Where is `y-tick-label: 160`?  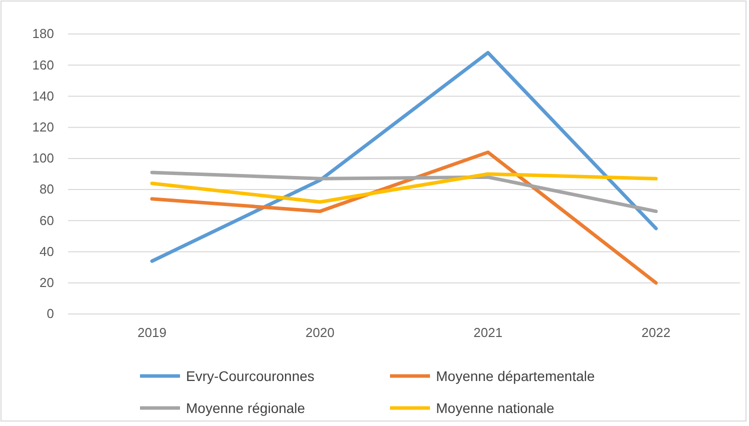 y-tick-label: 160 is located at coordinates (43, 64).